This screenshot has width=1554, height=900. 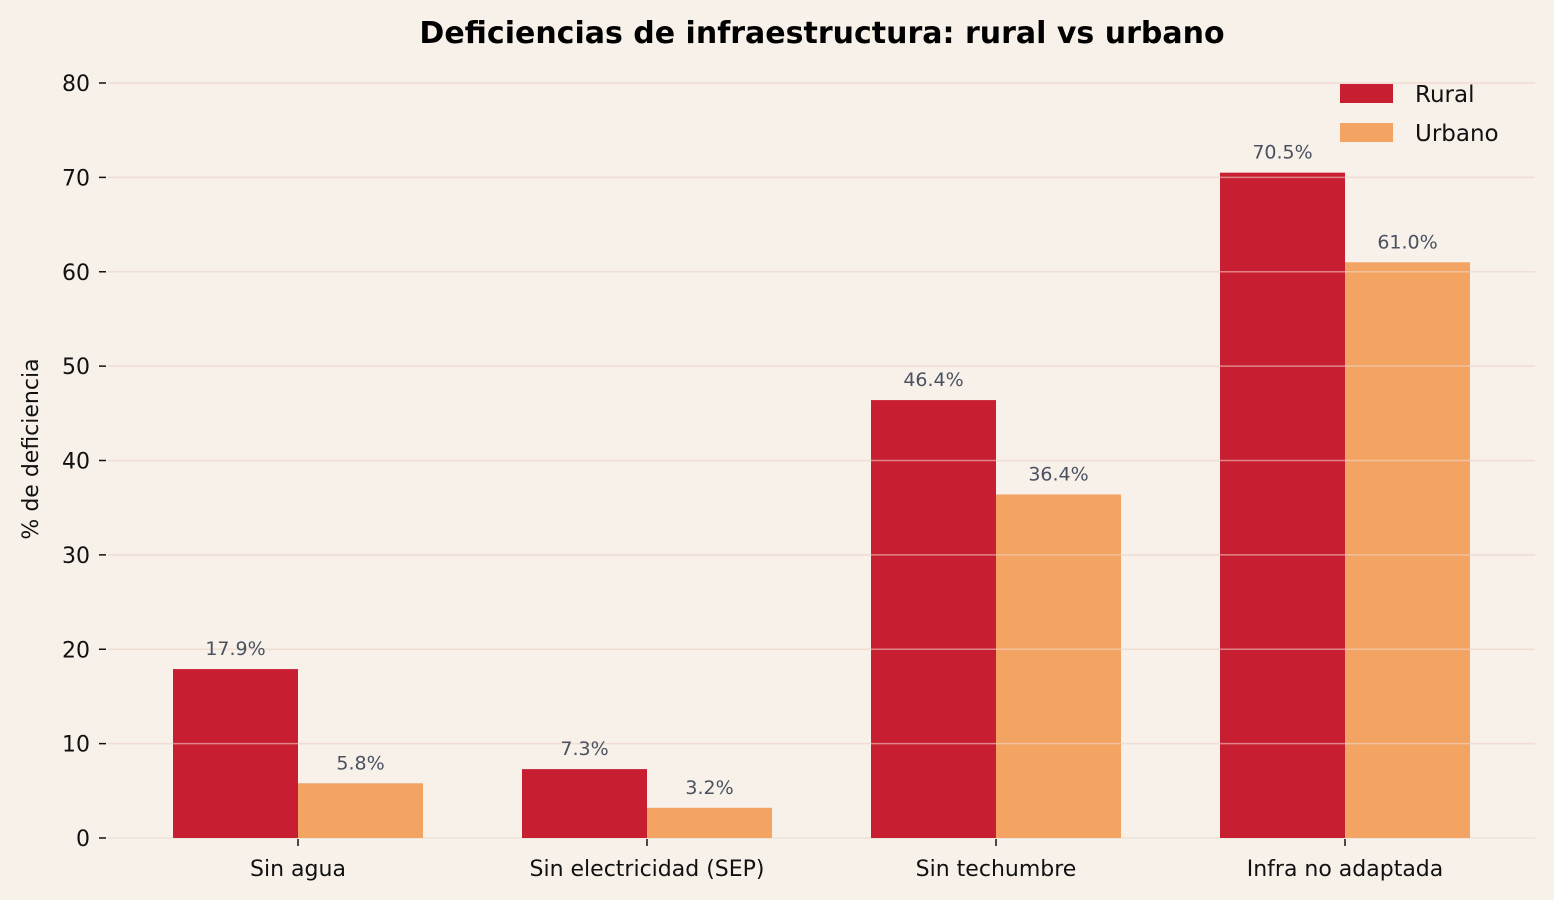 What do you see at coordinates (76, 84) in the screenshot?
I see `y-tick-label: 80` at bounding box center [76, 84].